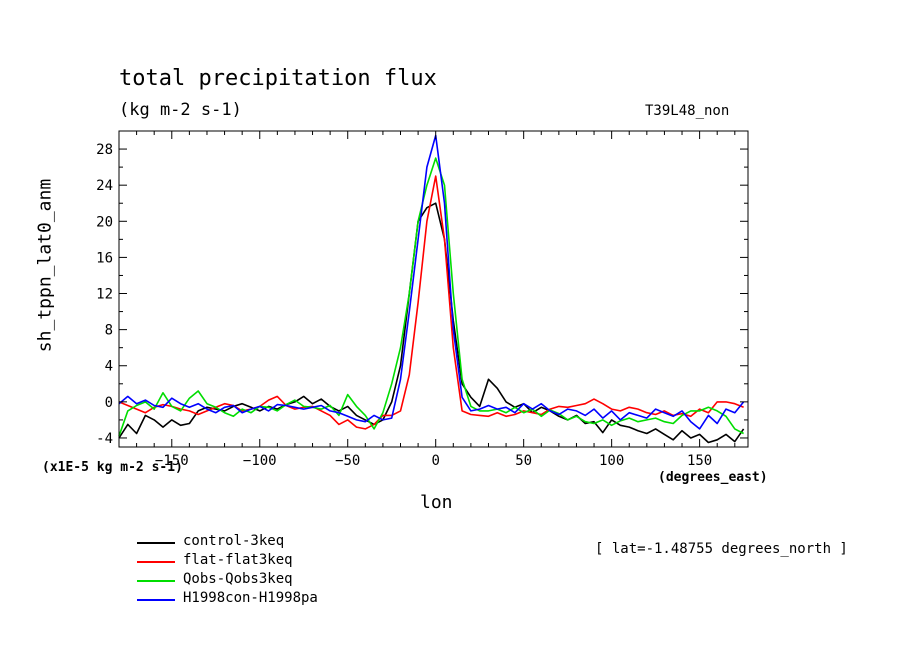 This screenshot has width=904, height=654. Describe the element at coordinates (104, 295) in the screenshot. I see `y-tick-label: 12` at that location.